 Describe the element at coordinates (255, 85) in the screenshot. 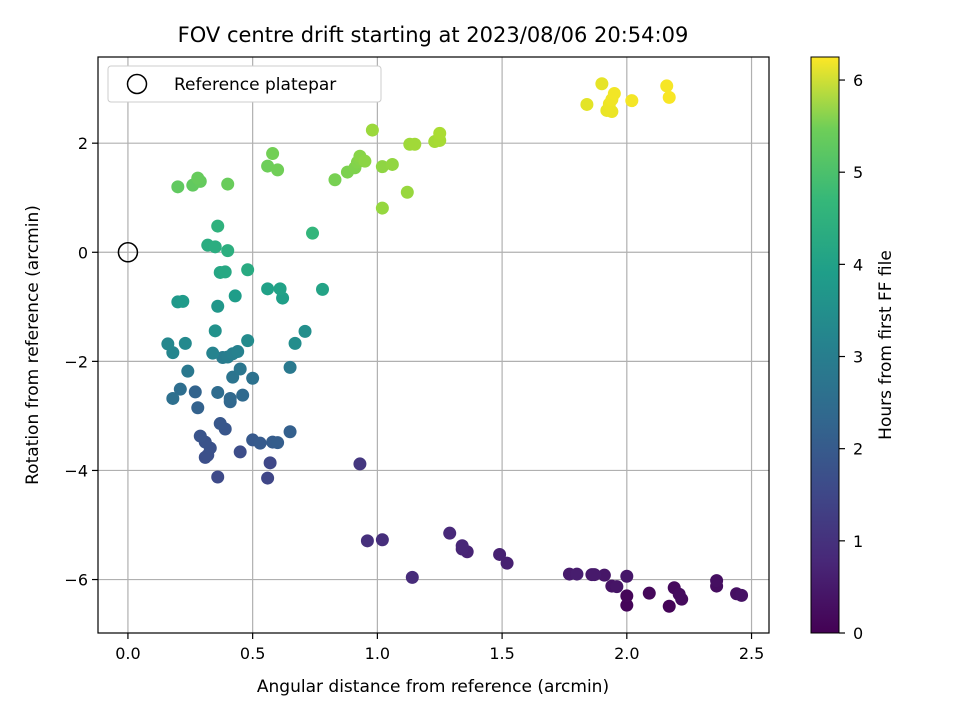

I see `legend-entry: Reference platepar` at that location.